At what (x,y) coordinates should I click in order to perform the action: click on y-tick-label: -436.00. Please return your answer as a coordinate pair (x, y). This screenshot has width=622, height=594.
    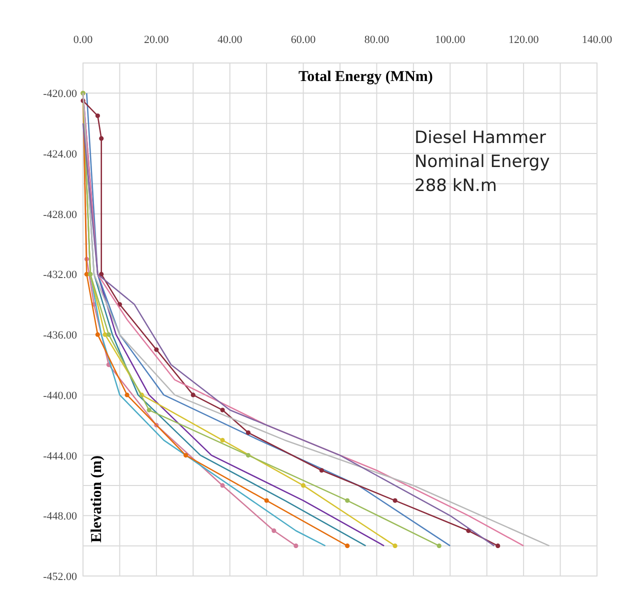
    Looking at the image, I should click on (60, 336).